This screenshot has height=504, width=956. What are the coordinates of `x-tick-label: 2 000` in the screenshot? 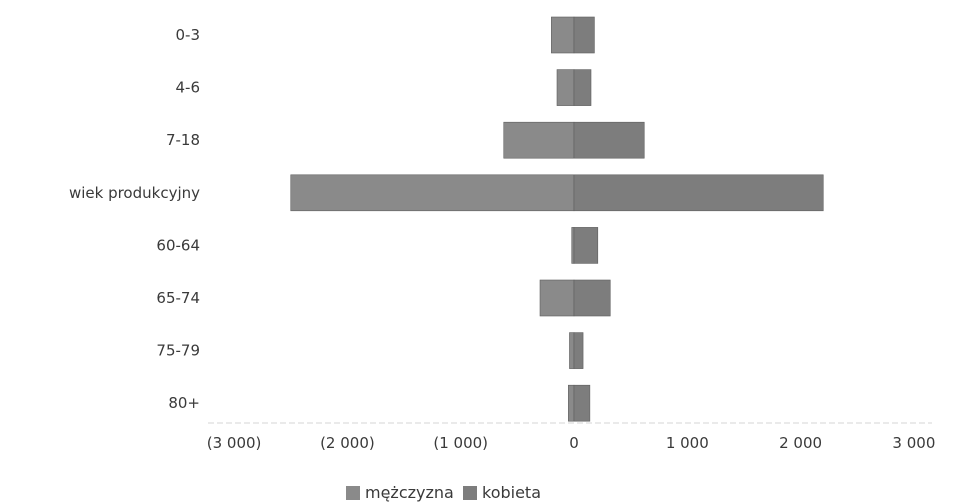 It's located at (800, 443).